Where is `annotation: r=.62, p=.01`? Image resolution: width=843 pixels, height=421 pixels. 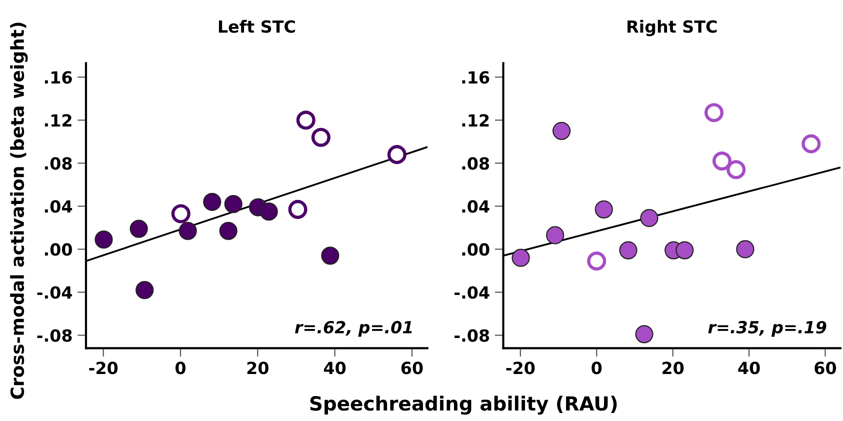
annotation: r=.62, p=.01 is located at coordinates (353, 328).